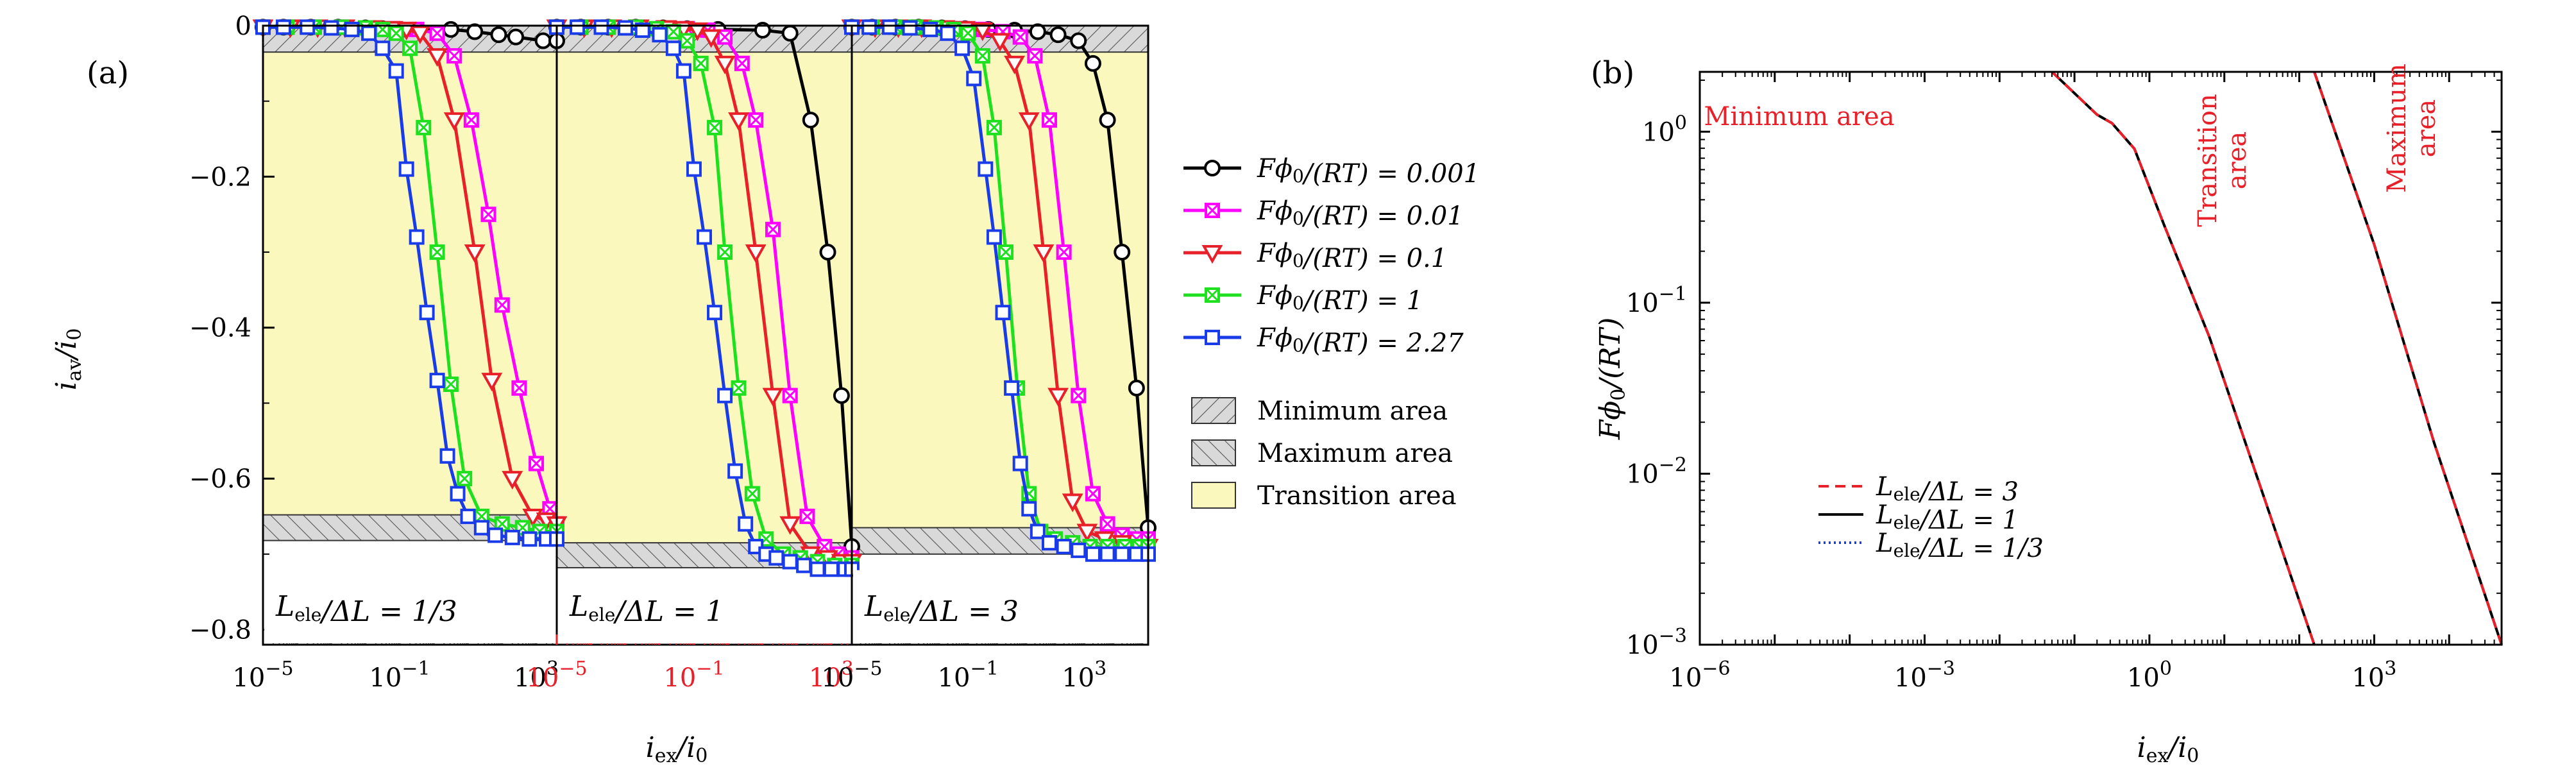  What do you see at coordinates (220, 630) in the screenshot?
I see `y-tick-label: −0.8` at bounding box center [220, 630].